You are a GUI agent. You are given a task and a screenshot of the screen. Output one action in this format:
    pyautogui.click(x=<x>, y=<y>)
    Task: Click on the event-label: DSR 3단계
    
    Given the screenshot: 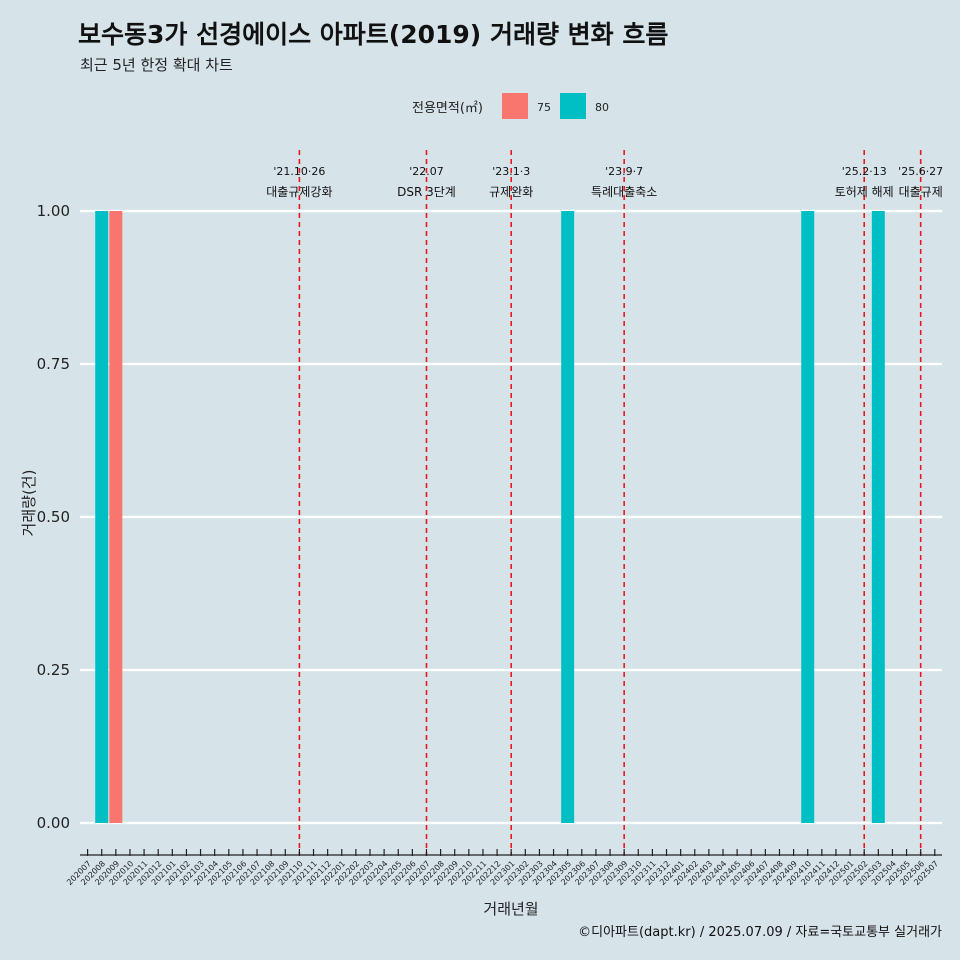 What is the action you would take?
    pyautogui.click(x=426, y=192)
    